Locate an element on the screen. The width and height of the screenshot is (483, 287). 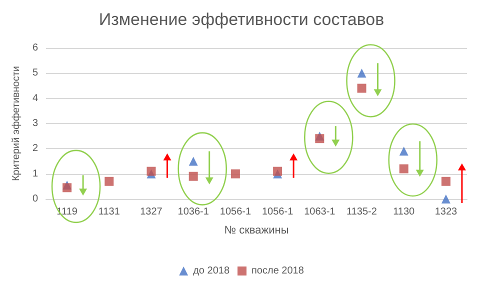
y-tick-label: 4 is located at coordinates (35, 98).